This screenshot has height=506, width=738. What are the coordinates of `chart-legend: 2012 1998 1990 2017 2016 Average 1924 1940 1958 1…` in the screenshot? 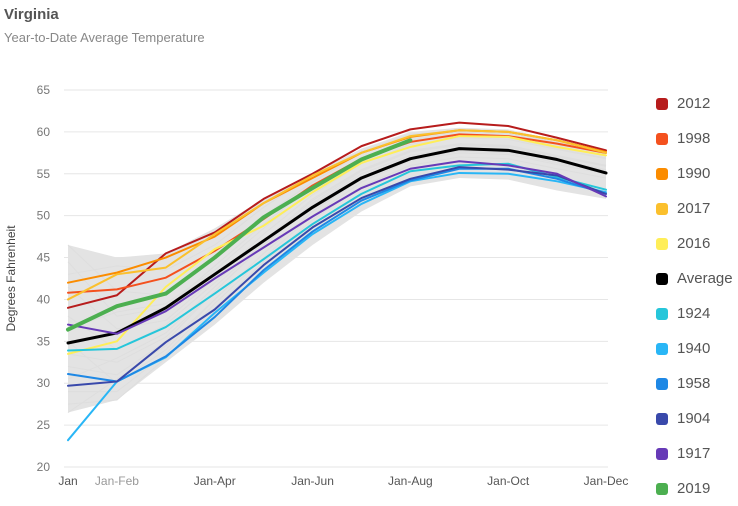 It's located at (694, 296).